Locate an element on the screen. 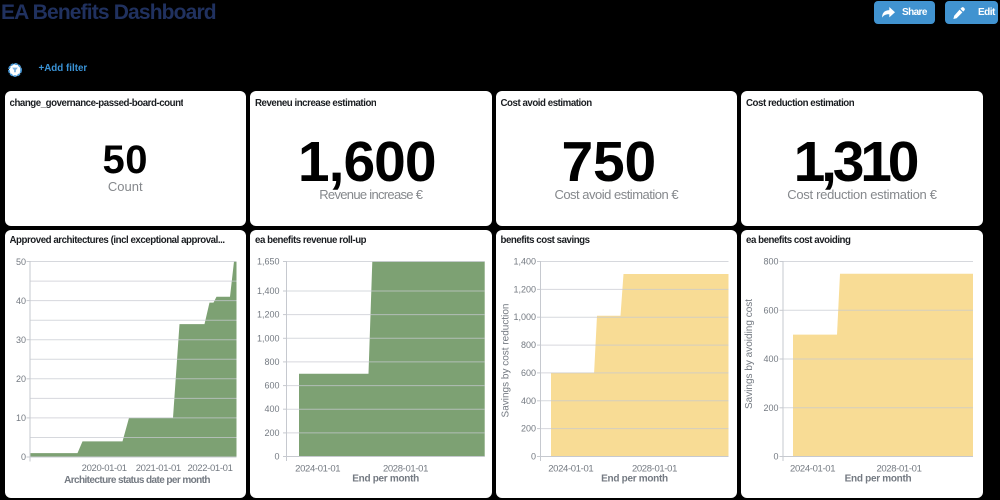 This screenshot has width=1000, height=500. svg-text: 40 is located at coordinates (20, 300).